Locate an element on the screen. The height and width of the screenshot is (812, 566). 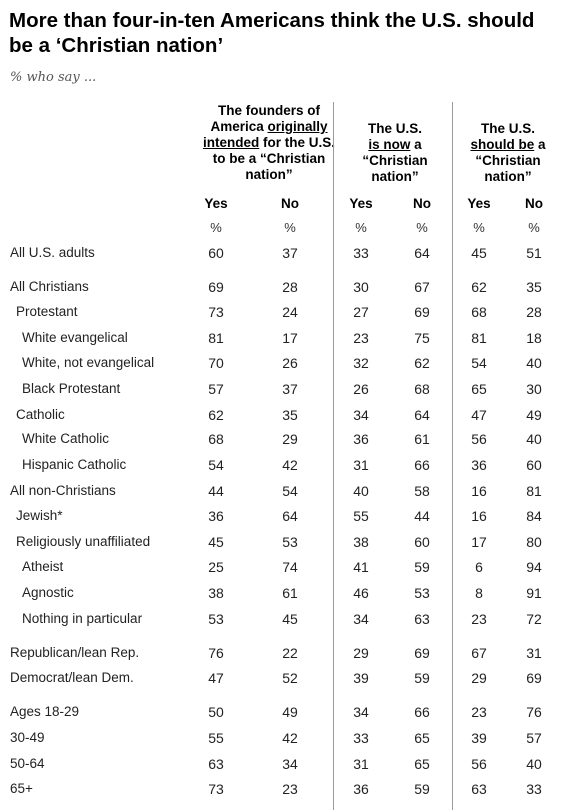
row-label: Ages 18-29 is located at coordinates (45, 711).